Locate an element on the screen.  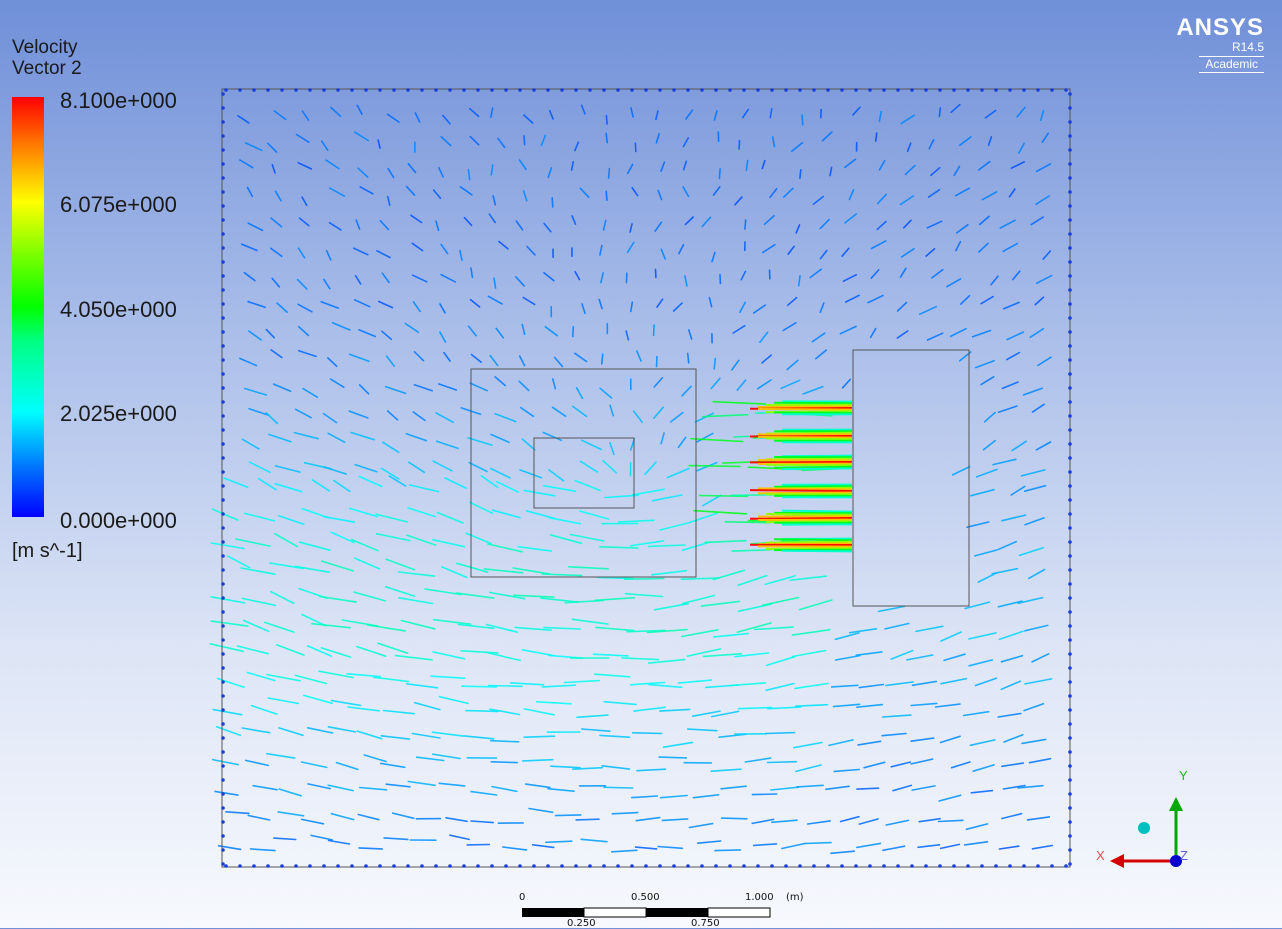
legend-unit: [m s^-1] is located at coordinates (47, 551).